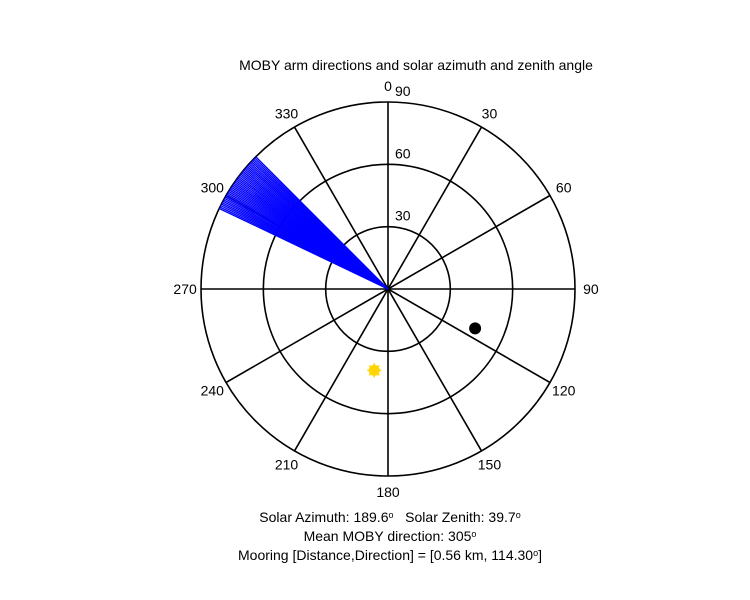  I want to click on mooring-point, so click(475, 328).